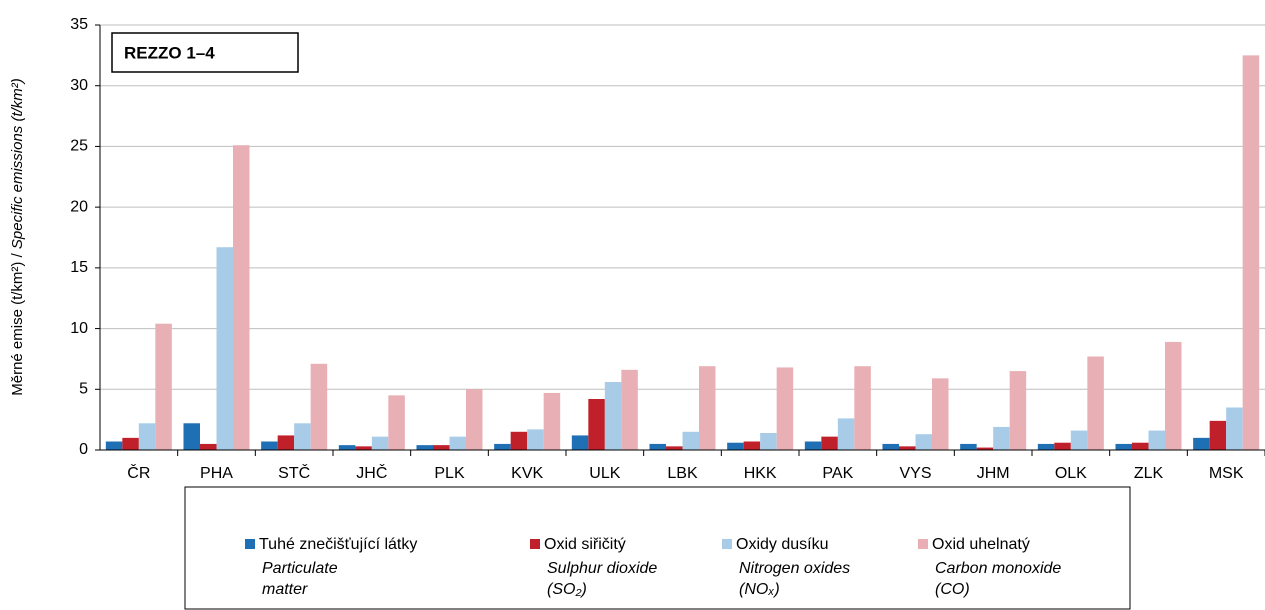  Describe the element at coordinates (1226, 473) in the screenshot. I see `x-tick-label: MSK` at that location.